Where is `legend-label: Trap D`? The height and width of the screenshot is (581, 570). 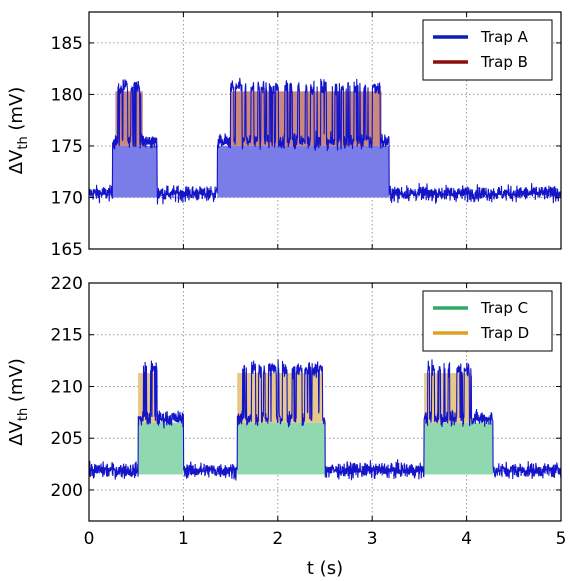
legend-label: Trap D is located at coordinates (504, 333).